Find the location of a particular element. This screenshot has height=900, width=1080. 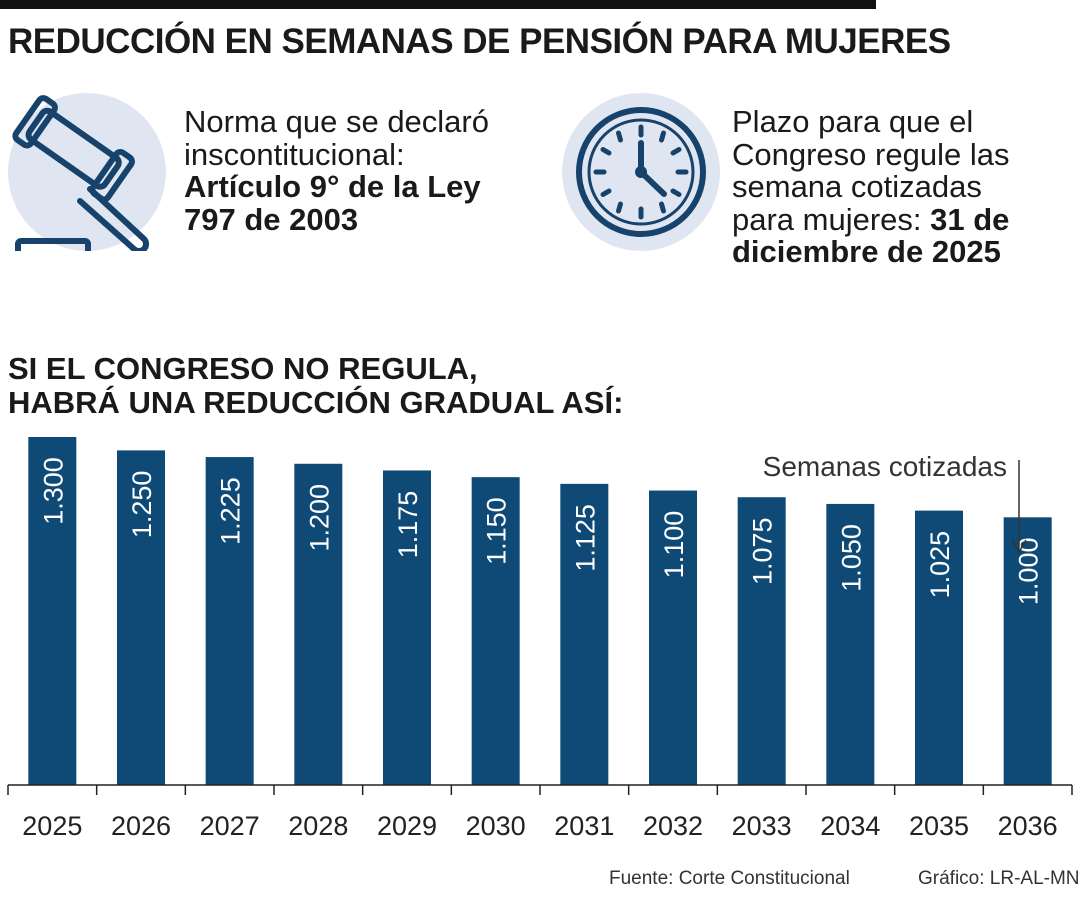

info-right-line3: semana cotizadas is located at coordinates (857, 186).